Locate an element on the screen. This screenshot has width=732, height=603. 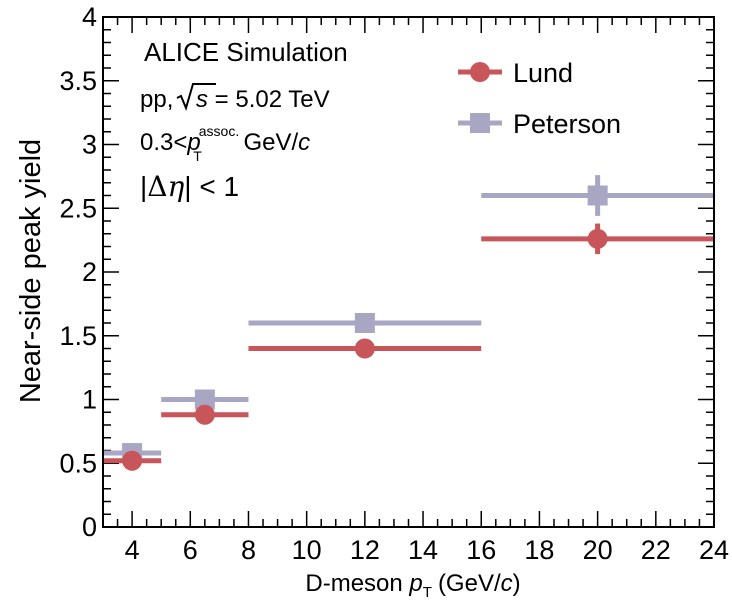
x-tick-label: 14 is located at coordinates (423, 550).